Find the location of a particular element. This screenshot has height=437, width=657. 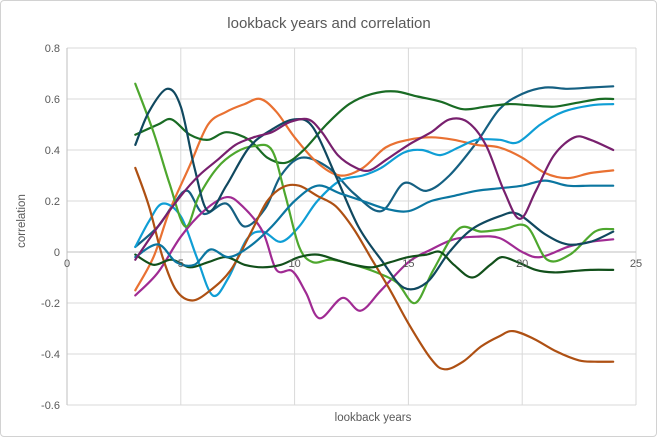

x-axis-title: lookback years is located at coordinates (373, 418).